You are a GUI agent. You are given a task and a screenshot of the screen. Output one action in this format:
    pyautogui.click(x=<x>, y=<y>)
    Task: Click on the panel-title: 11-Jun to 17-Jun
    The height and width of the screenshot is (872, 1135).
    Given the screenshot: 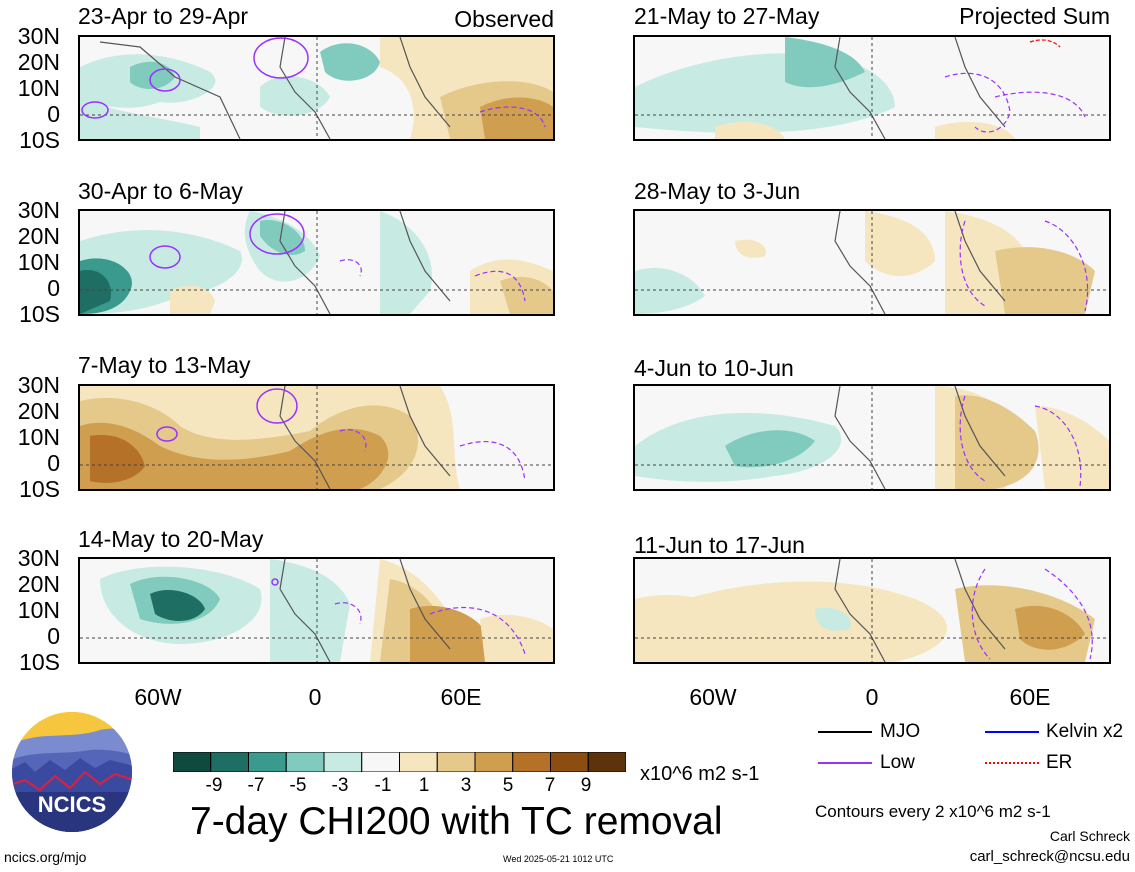 What is the action you would take?
    pyautogui.click(x=719, y=545)
    